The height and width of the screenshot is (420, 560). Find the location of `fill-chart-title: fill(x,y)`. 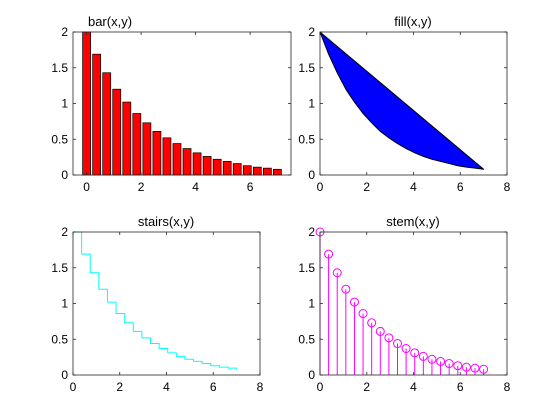

fill-chart-title: fill(x,y) is located at coordinates (413, 21).